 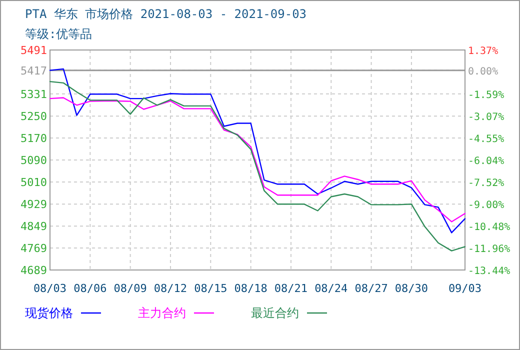 I want to click on x-tick-label: 08/12, so click(x=171, y=288).